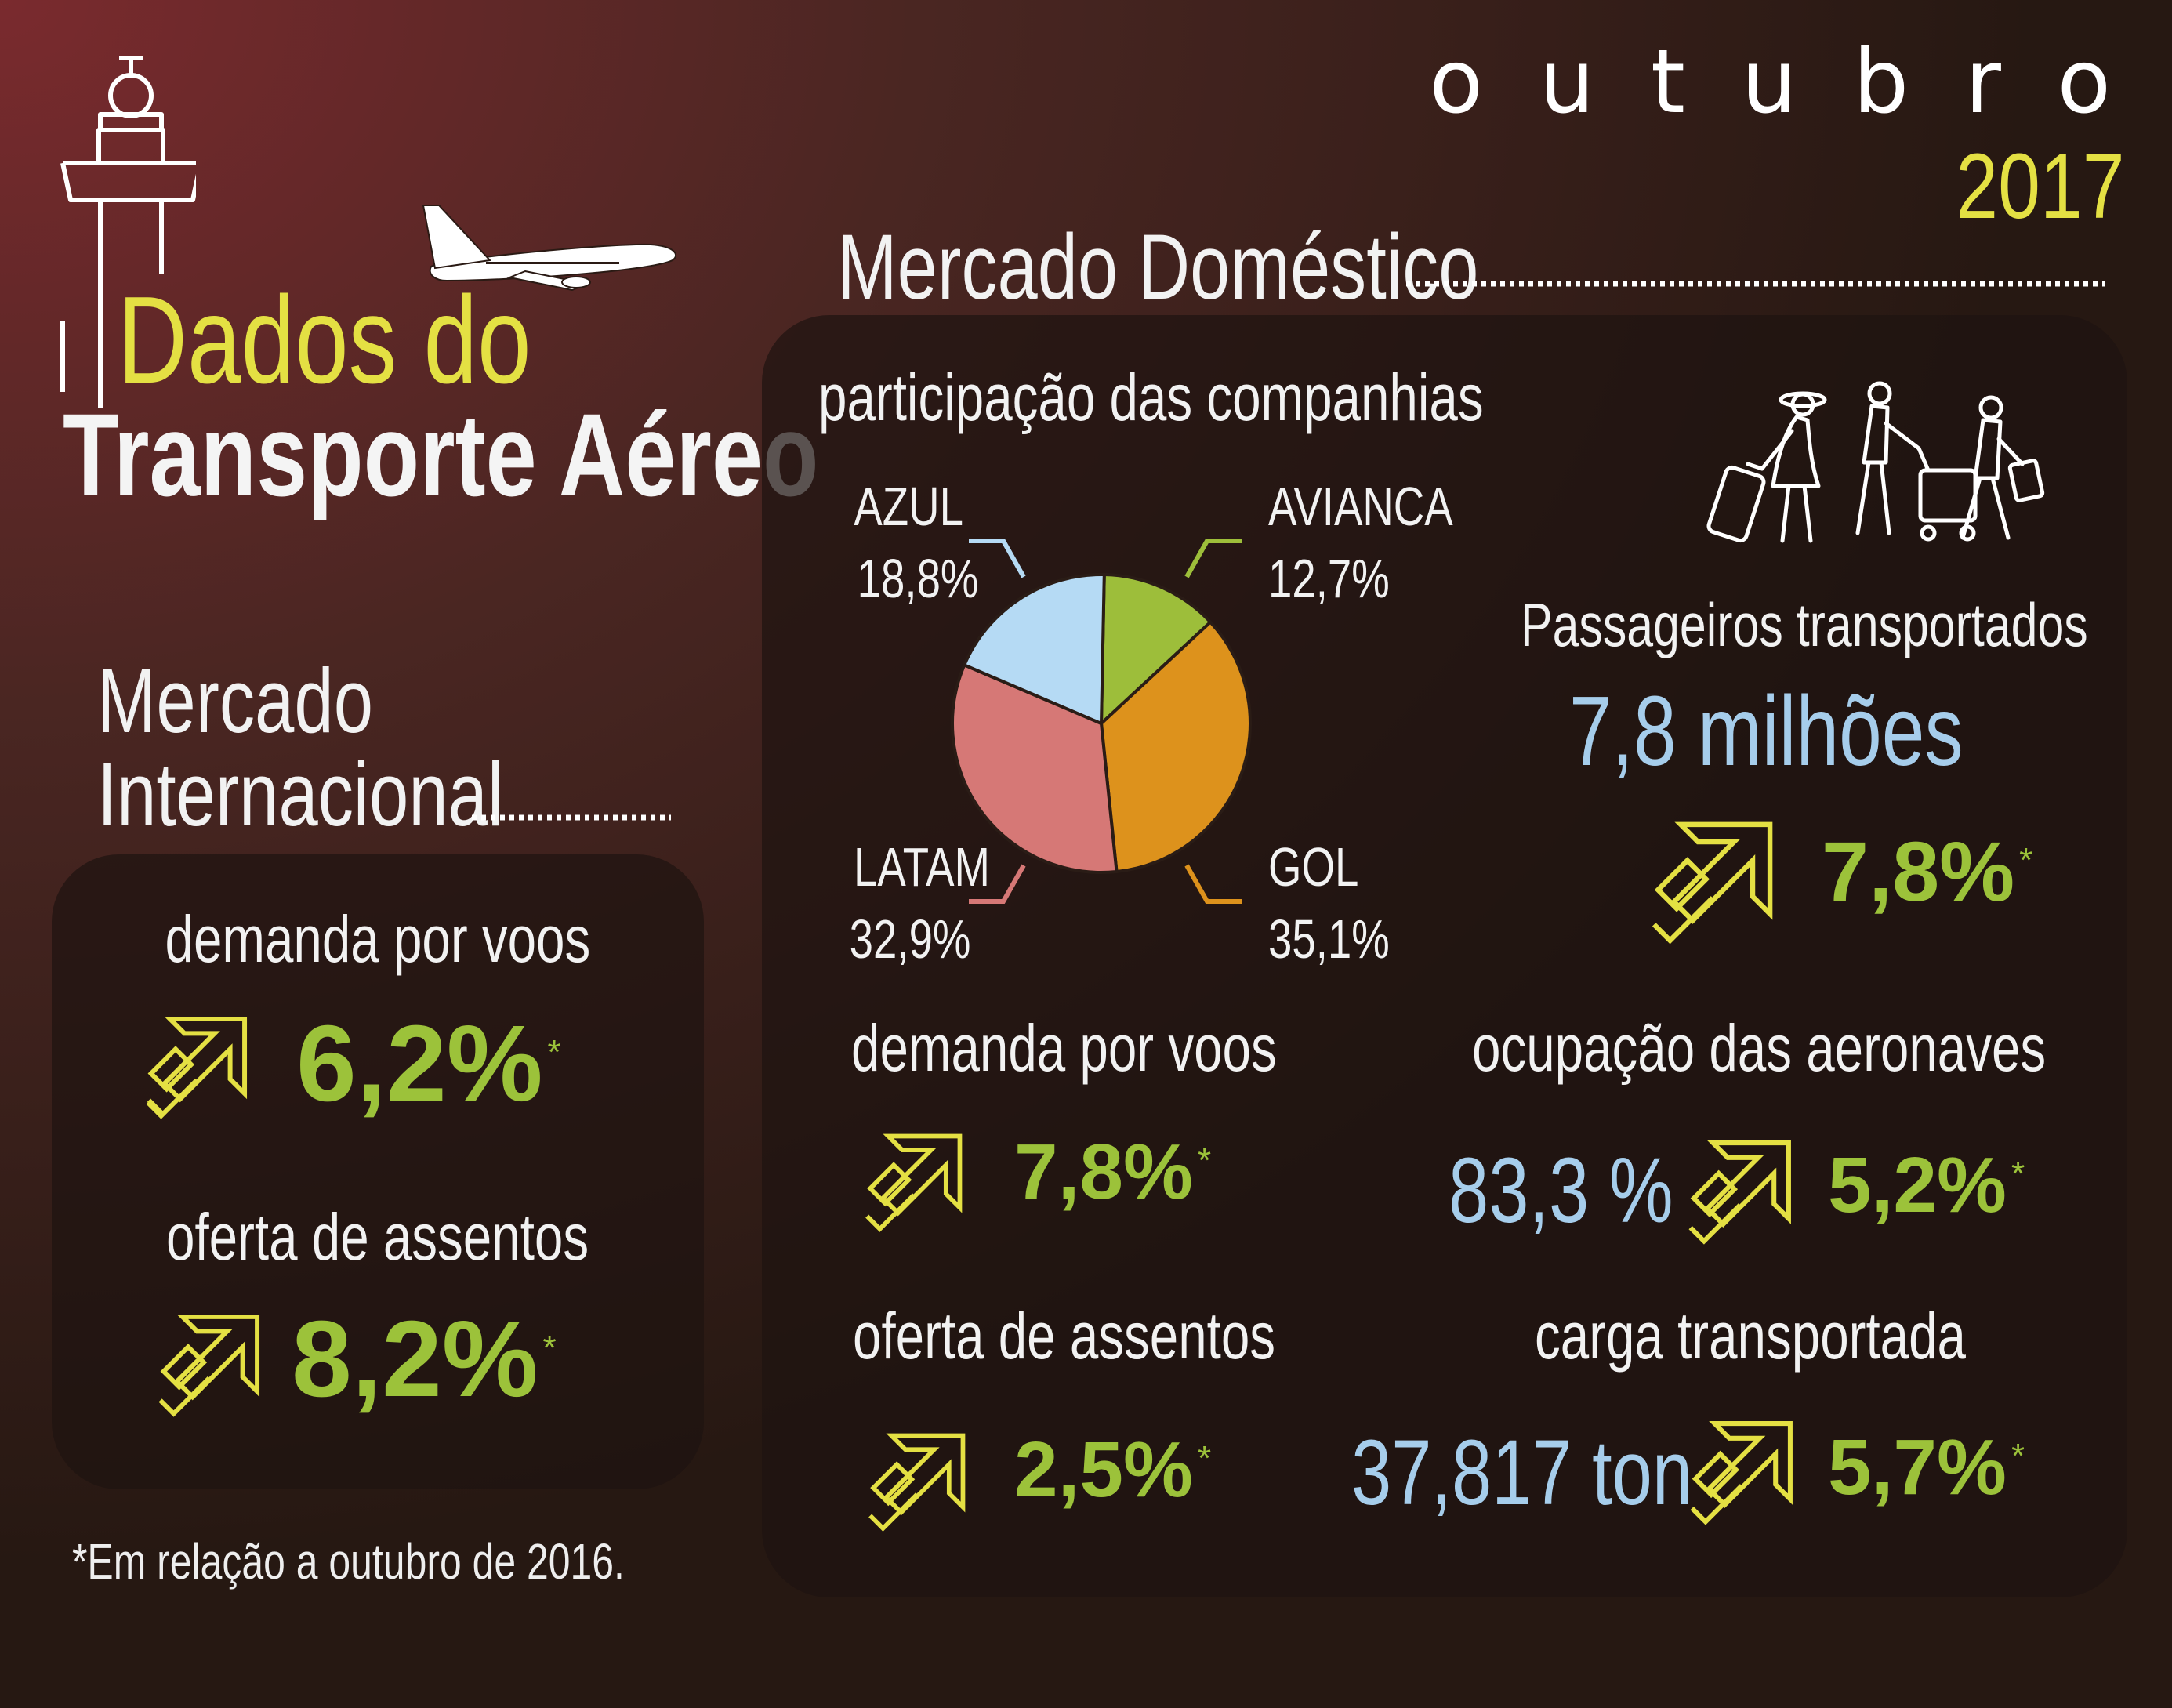  What do you see at coordinates (1750, 1336) in the screenshot?
I see `carga-label: carga transportada` at bounding box center [1750, 1336].